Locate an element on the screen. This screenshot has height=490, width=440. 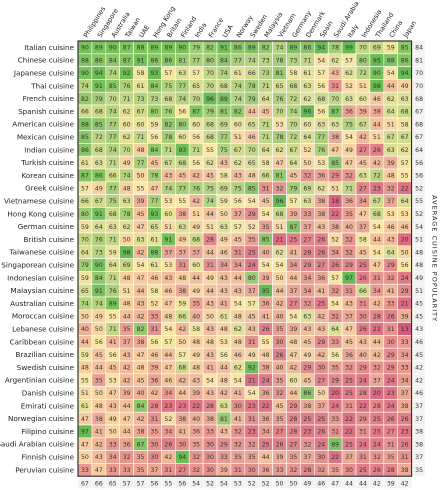
cell-value: 51 is located at coordinates (391, 124).